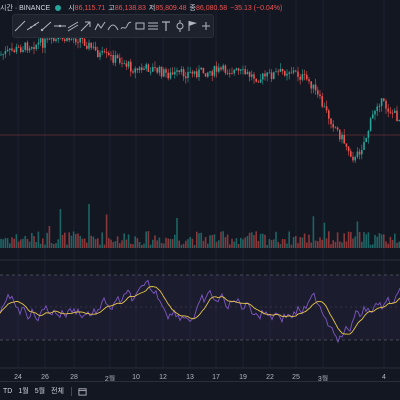  Describe the element at coordinates (46, 26) in the screenshot. I see `ray-icon` at that location.